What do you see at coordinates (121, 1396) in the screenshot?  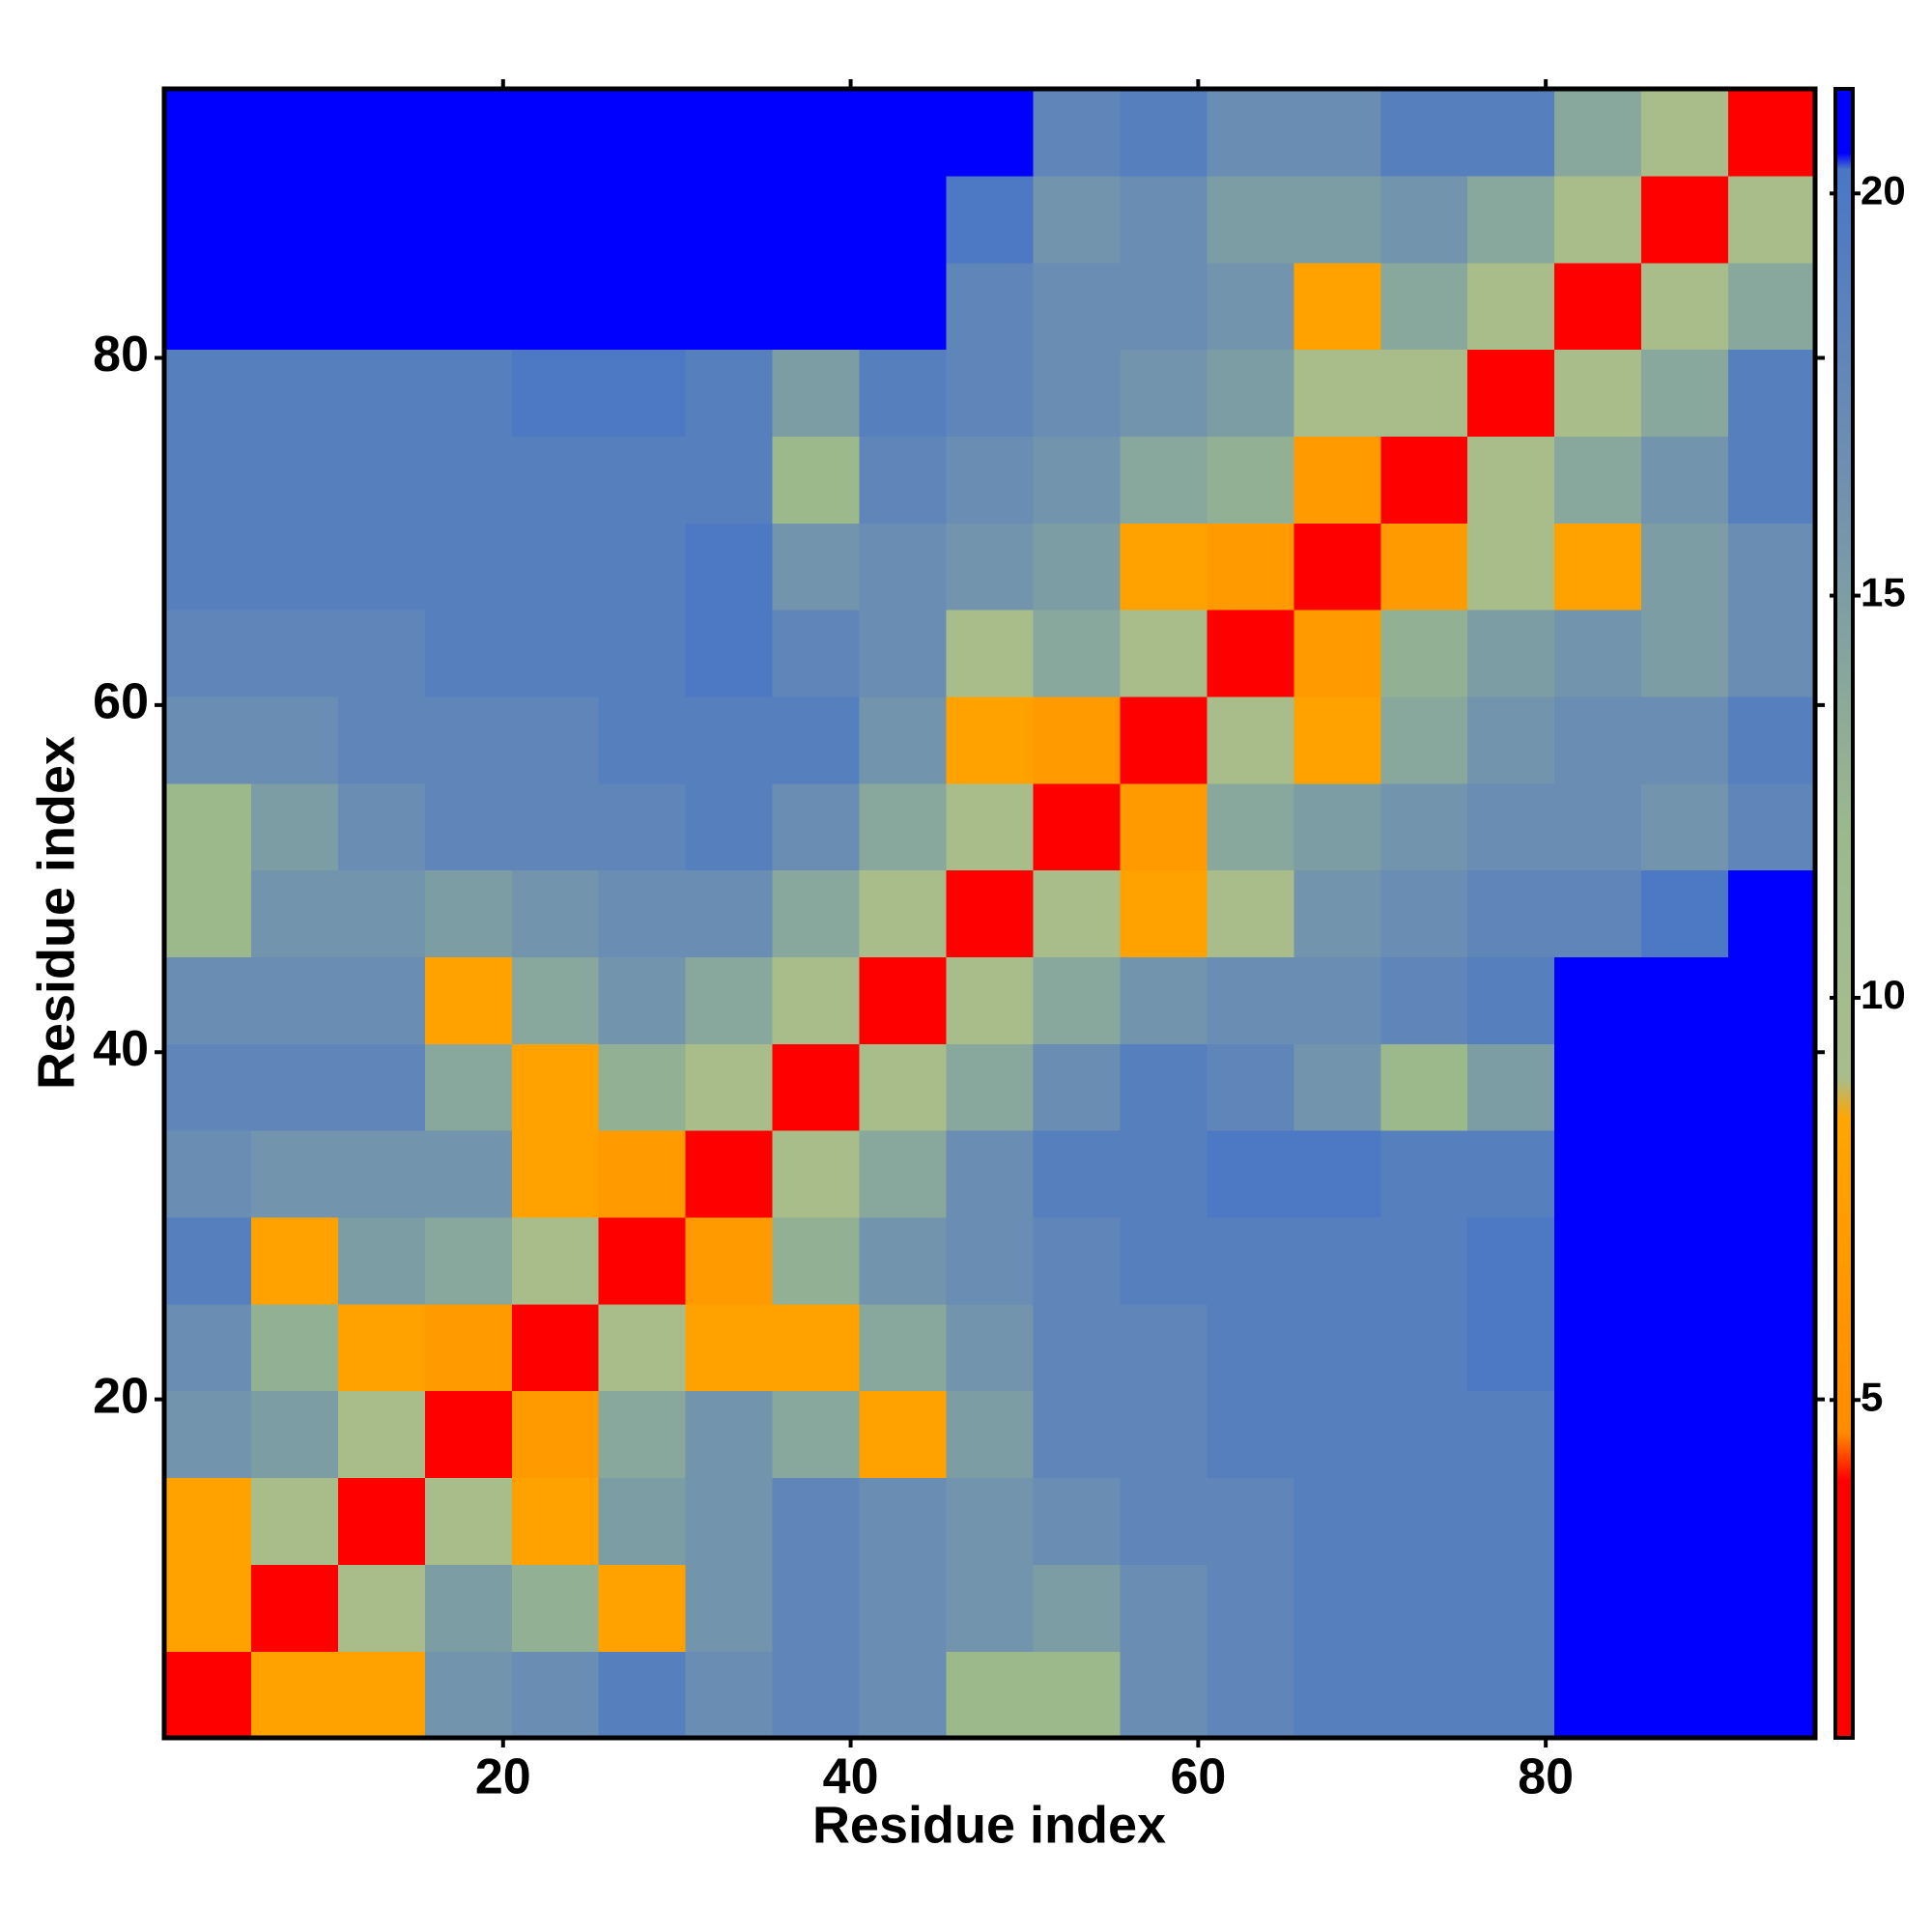 I see `y-tick-label: 20` at bounding box center [121, 1396].